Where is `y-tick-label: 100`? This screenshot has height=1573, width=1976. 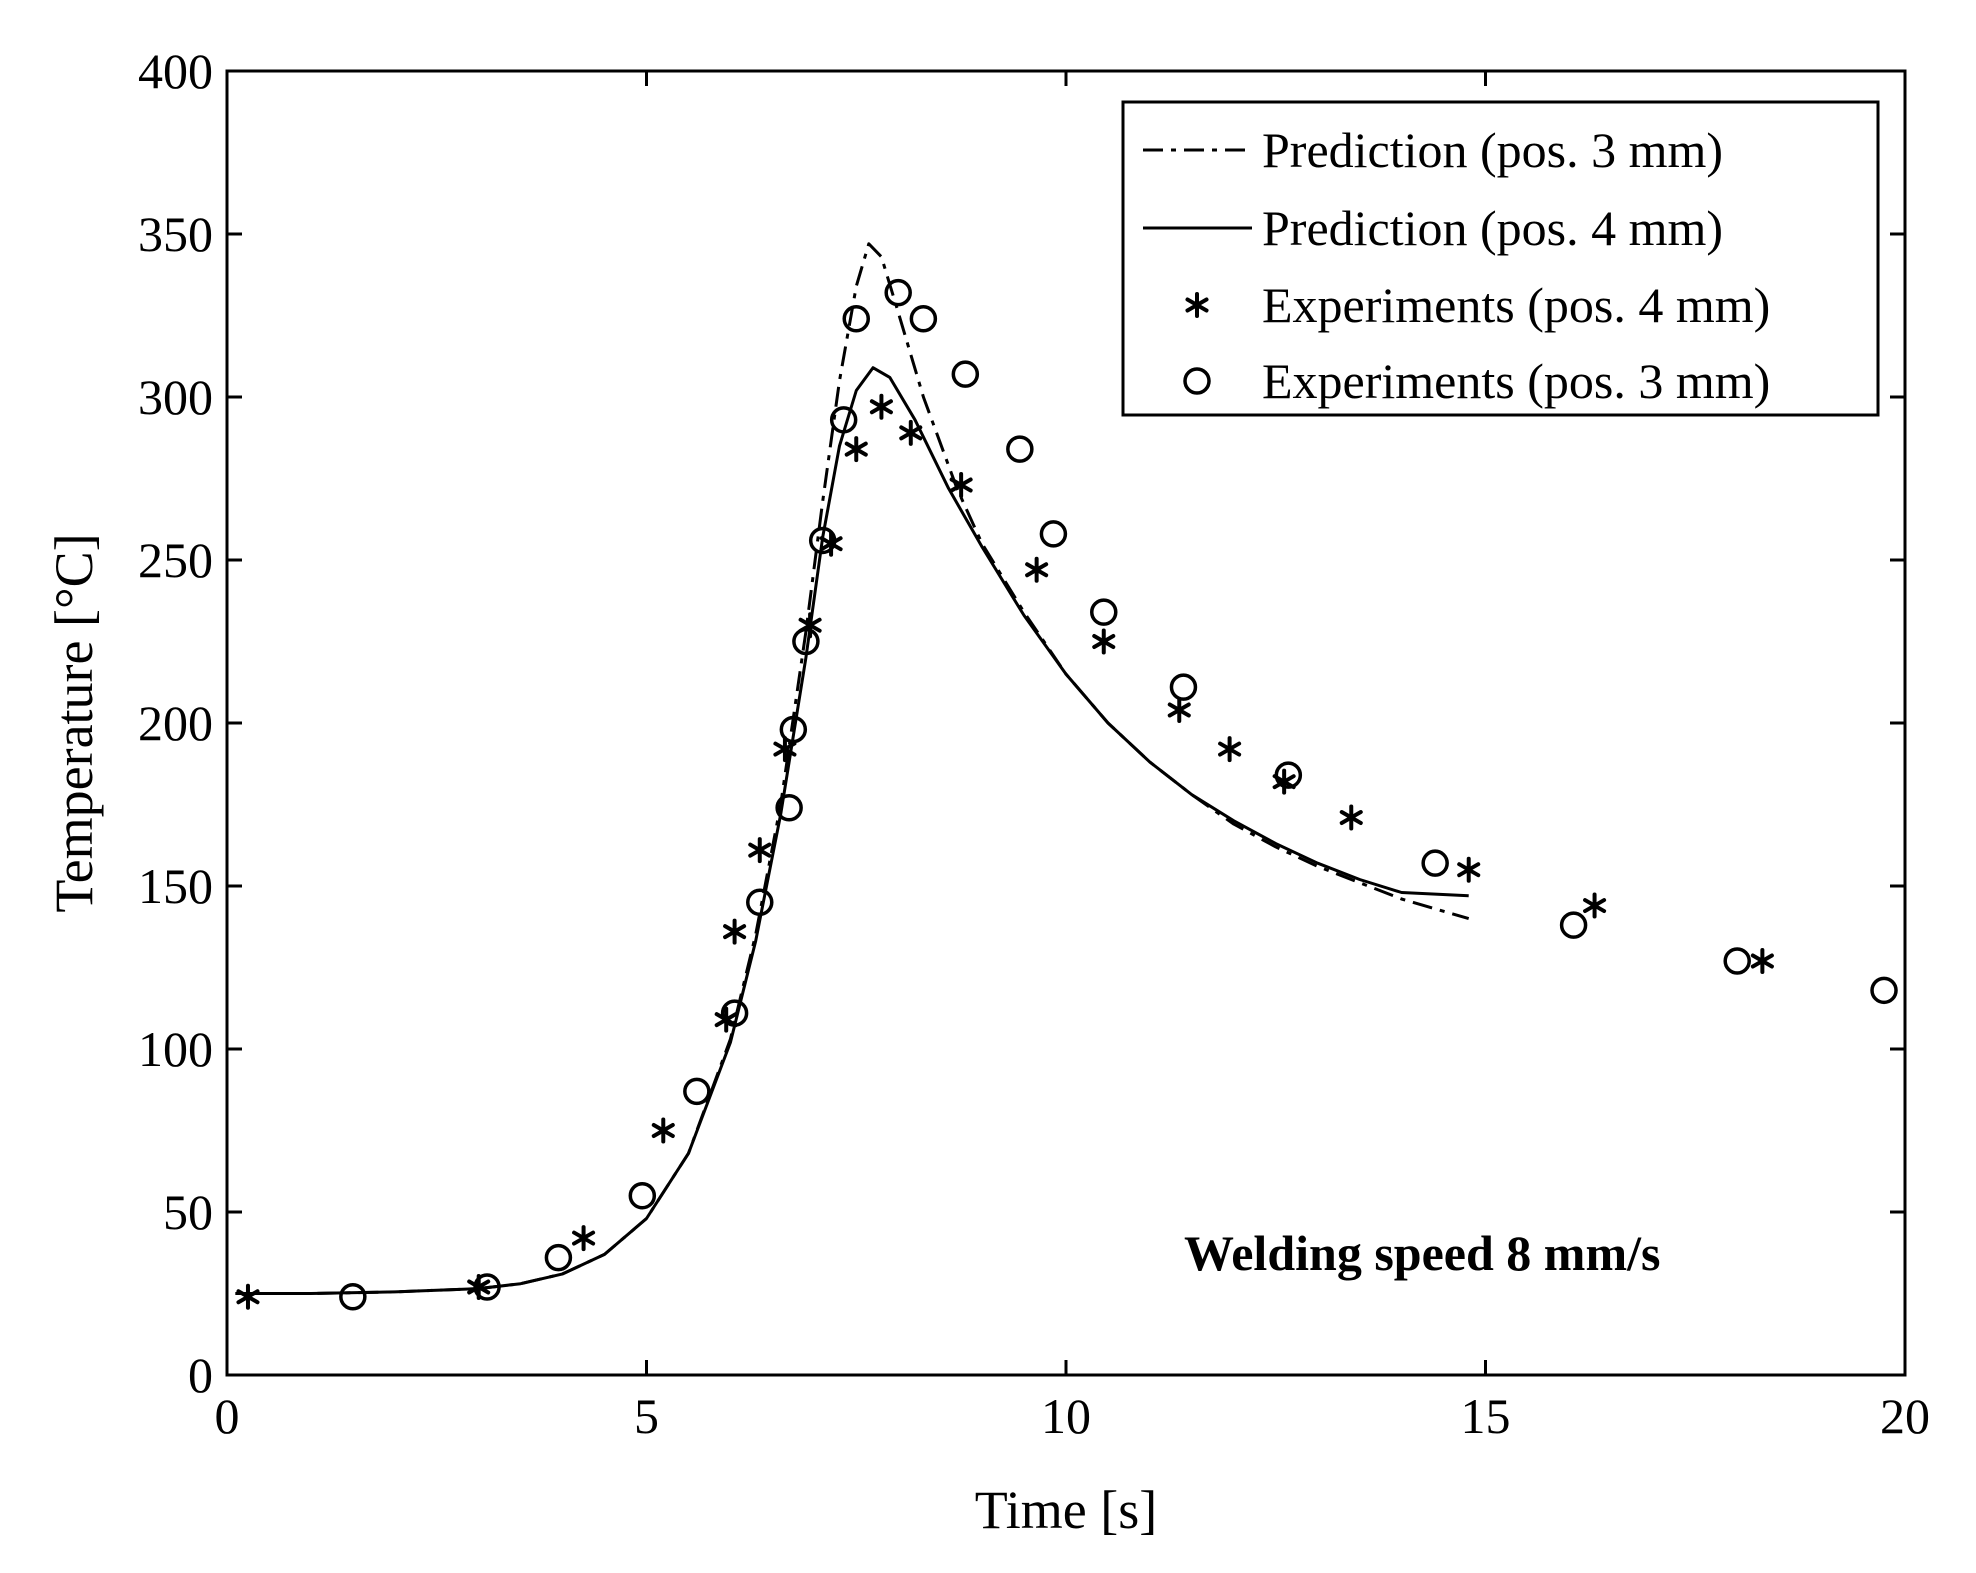 y-tick-label: 100 is located at coordinates (175, 1049).